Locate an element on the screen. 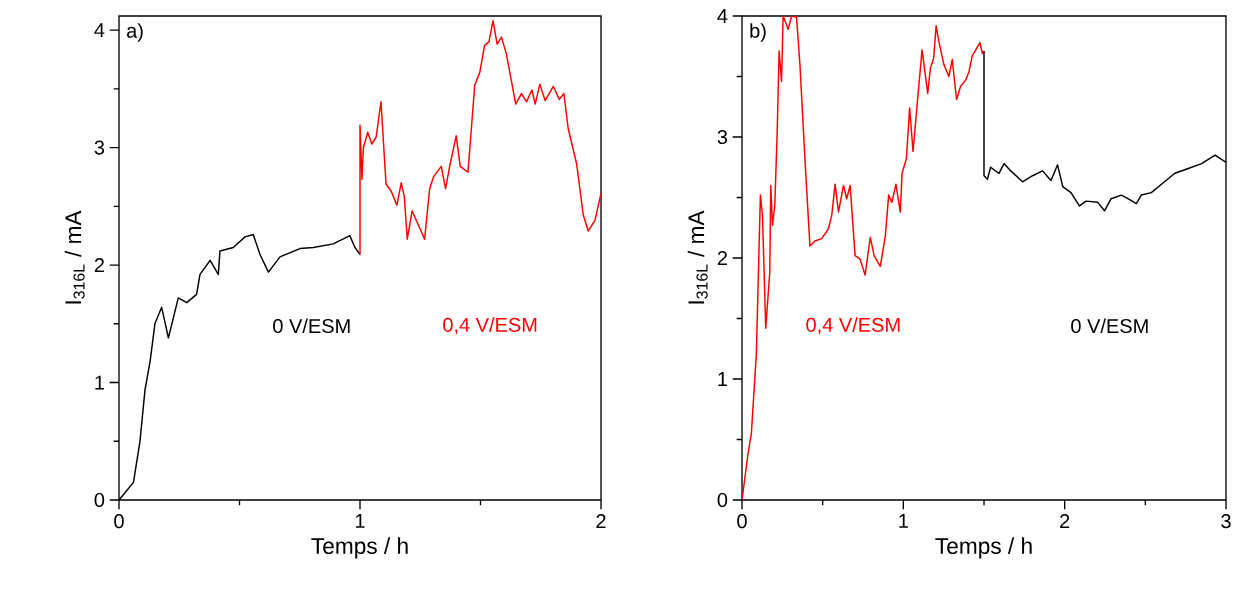  text: 0,4 V/ESM is located at coordinates (490, 326).